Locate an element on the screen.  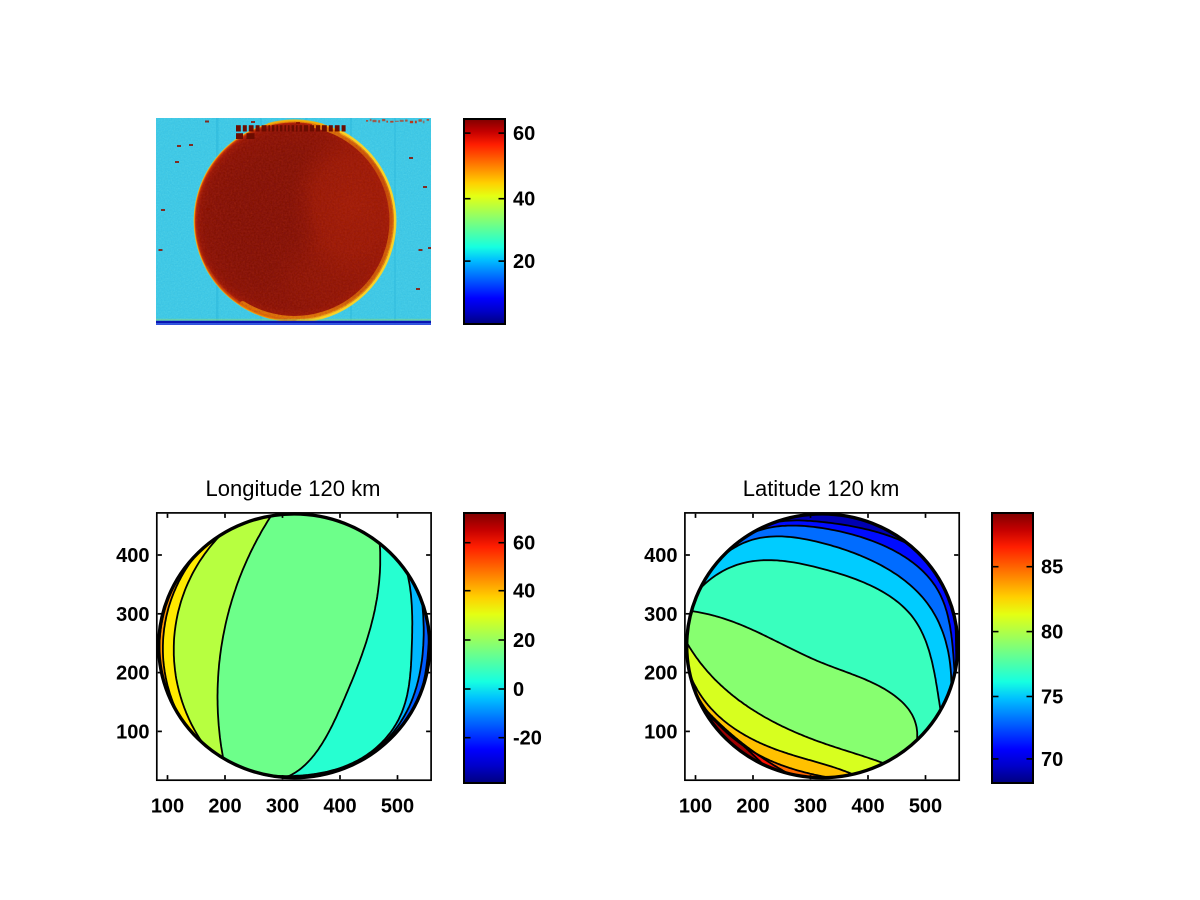
svg-text: 80 is located at coordinates (1052, 633).